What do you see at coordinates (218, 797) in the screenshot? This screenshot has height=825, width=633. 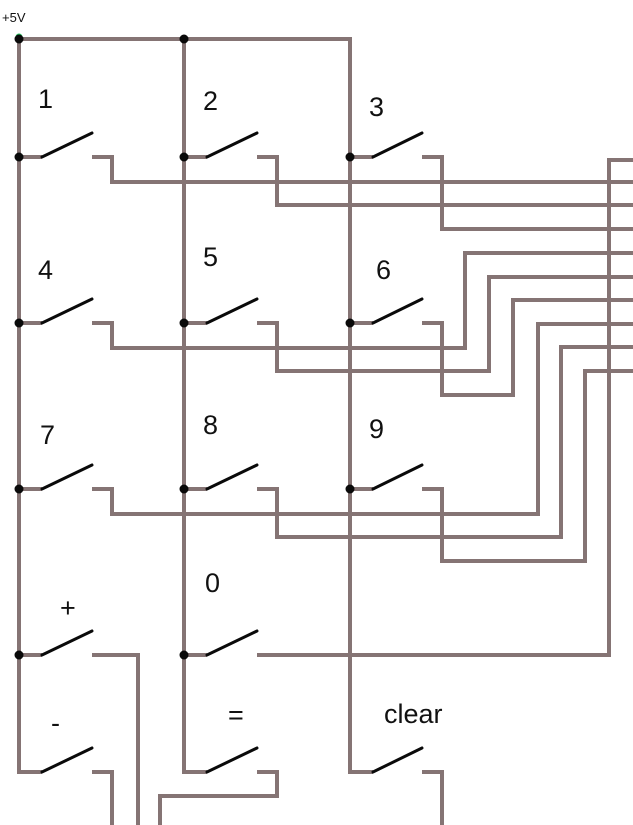 I see `output-wire-key-equals` at bounding box center [218, 797].